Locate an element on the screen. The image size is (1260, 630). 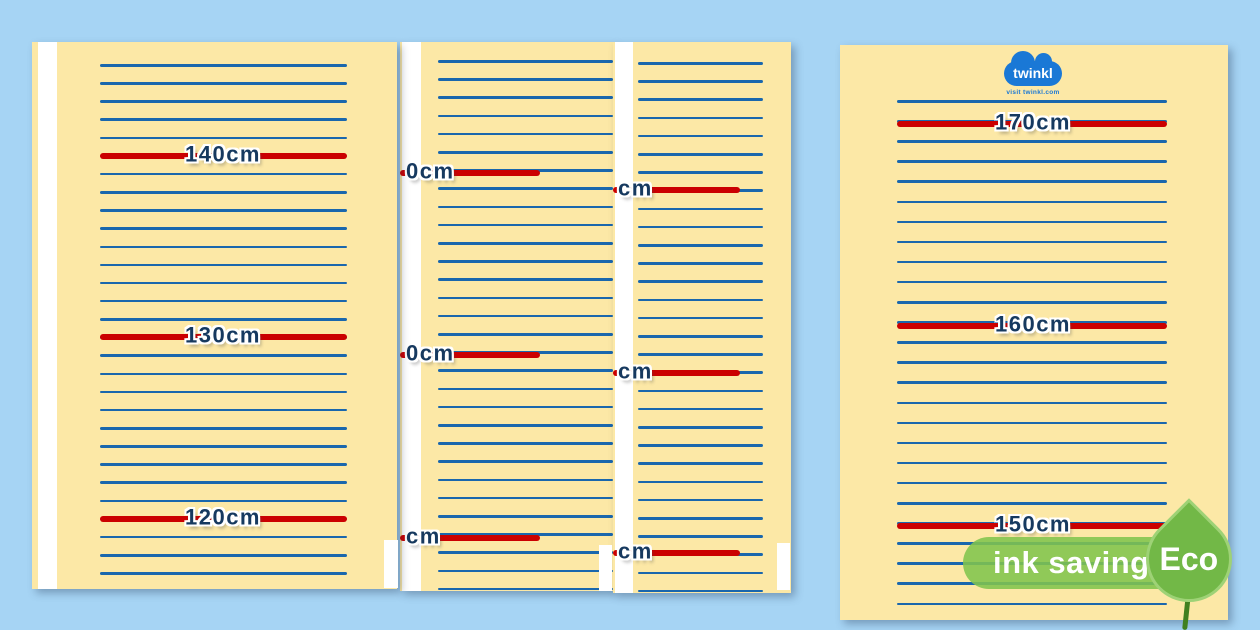
logo-brand-text: twinkl is located at coordinates (1033, 73).